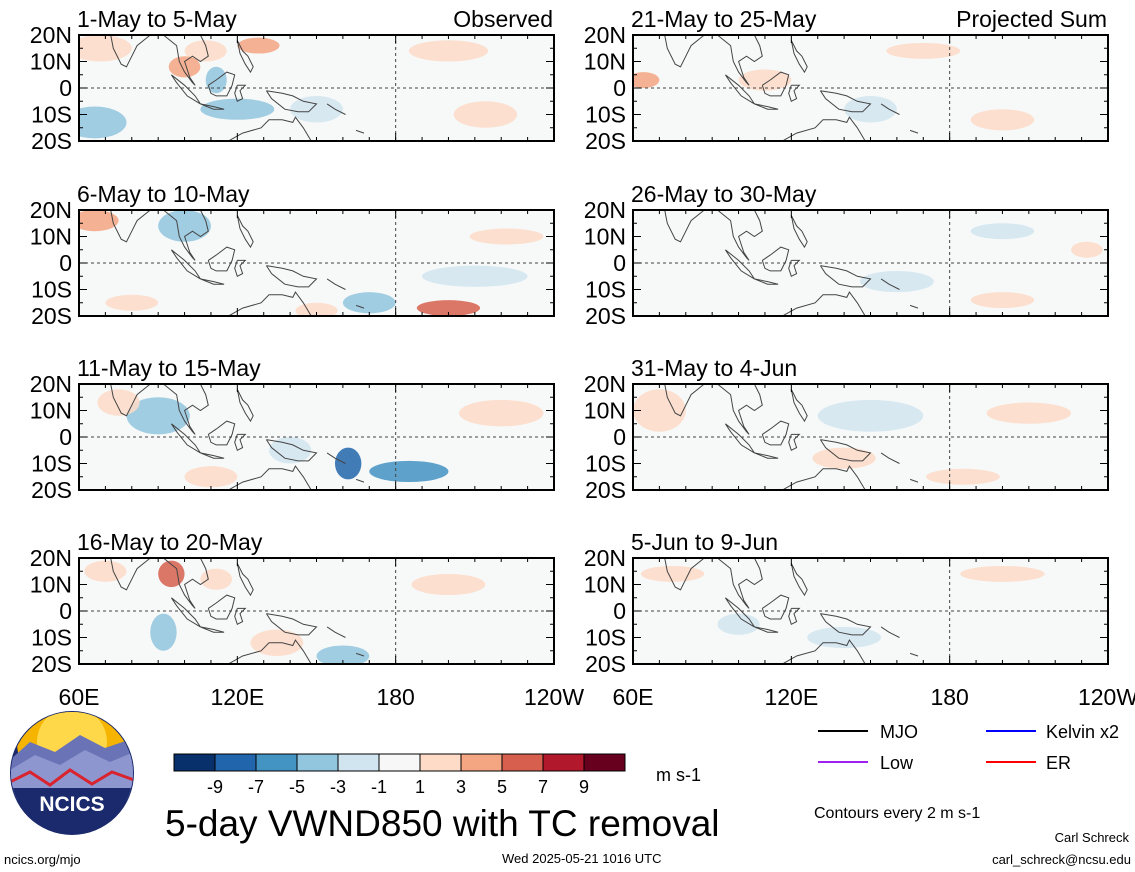 The image size is (1135, 872). What do you see at coordinates (554, 697) in the screenshot?
I see `x-tick-label: 120W` at bounding box center [554, 697].